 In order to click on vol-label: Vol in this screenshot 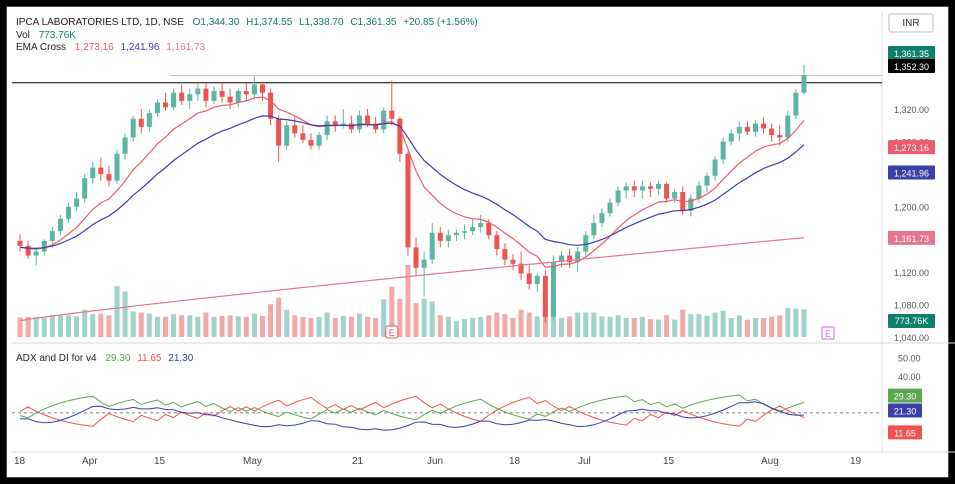, I will do `click(23, 35)`.